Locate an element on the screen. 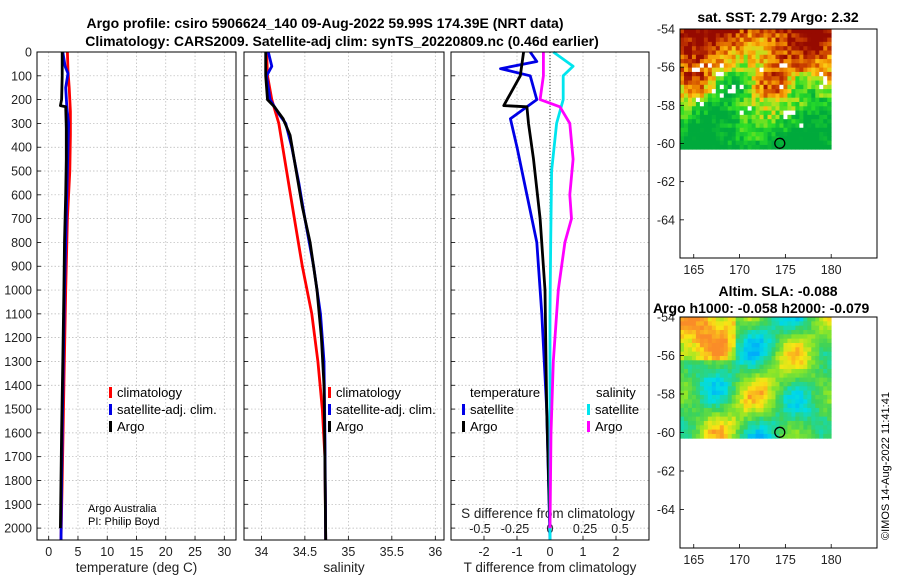 Image resolution: width=900 pixels, height=580 pixels. y-tick-label: 500 is located at coordinates (21, 172).